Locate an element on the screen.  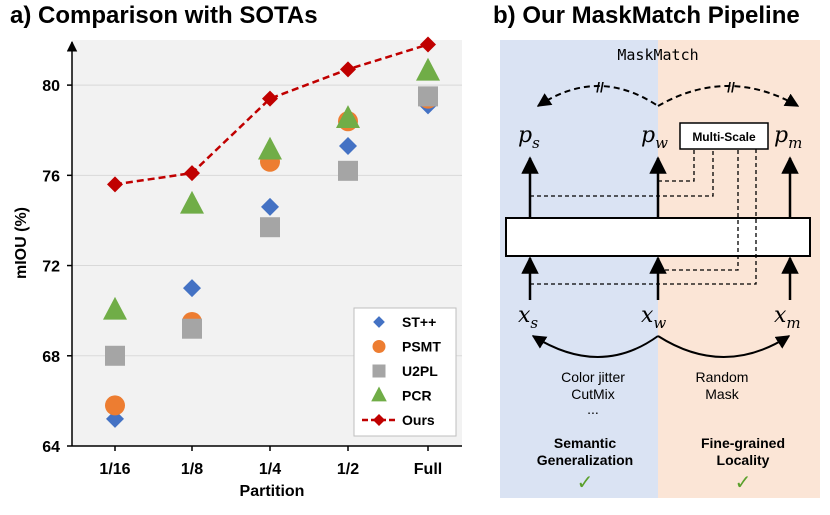
legend-label: PSMT is located at coordinates (421, 347).